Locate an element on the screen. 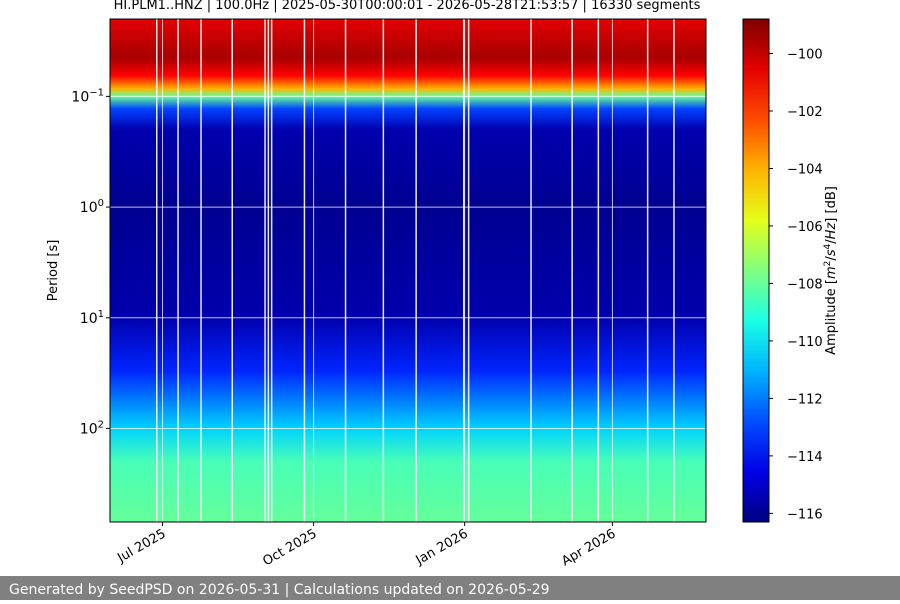  colorbar-tick-label: −114 is located at coordinates (805, 457).